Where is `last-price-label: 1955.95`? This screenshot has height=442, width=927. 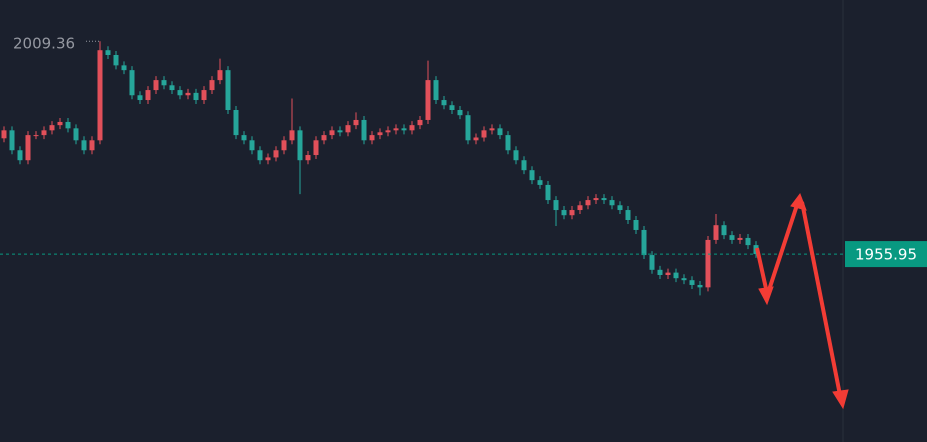 last-price-label: 1955.95 is located at coordinates (886, 255).